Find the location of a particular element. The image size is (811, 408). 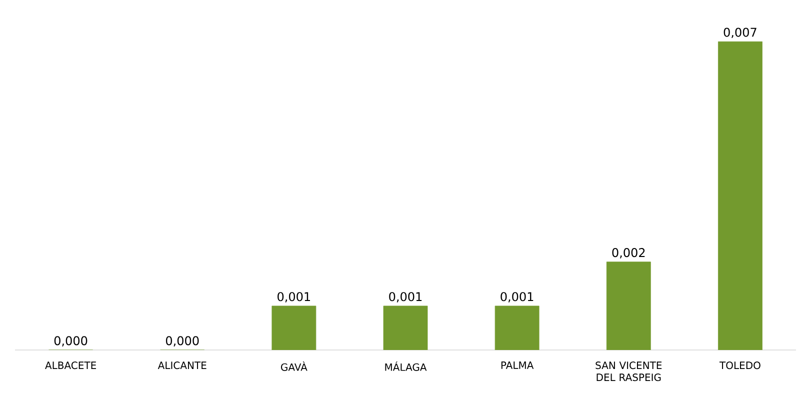

data-label: 0,007 is located at coordinates (740, 33).